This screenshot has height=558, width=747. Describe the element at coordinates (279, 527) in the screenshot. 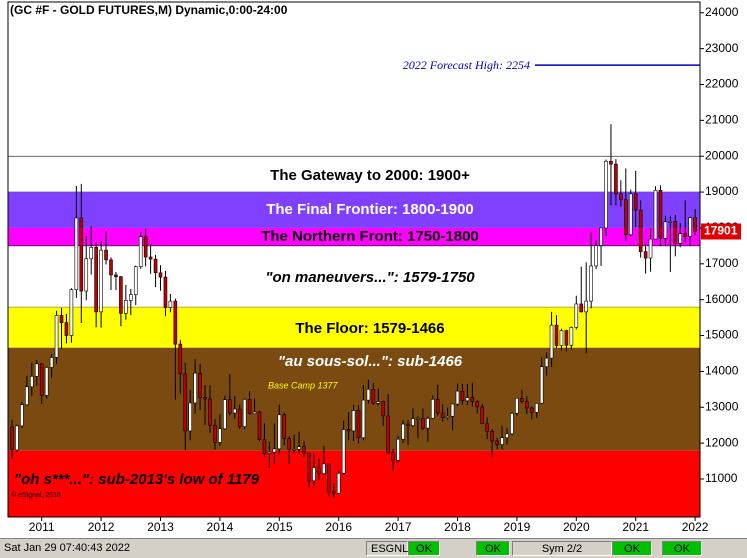

I see `x-tick-label: 2015` at that location.